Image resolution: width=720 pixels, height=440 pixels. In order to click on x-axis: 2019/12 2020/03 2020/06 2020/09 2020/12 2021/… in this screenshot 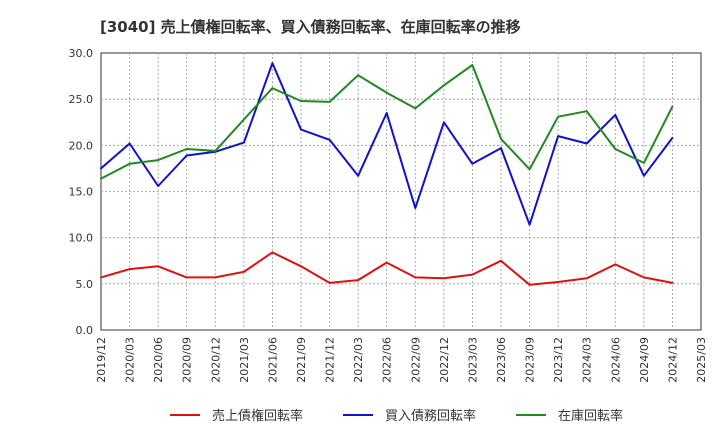, I will do `click(401, 360)`.